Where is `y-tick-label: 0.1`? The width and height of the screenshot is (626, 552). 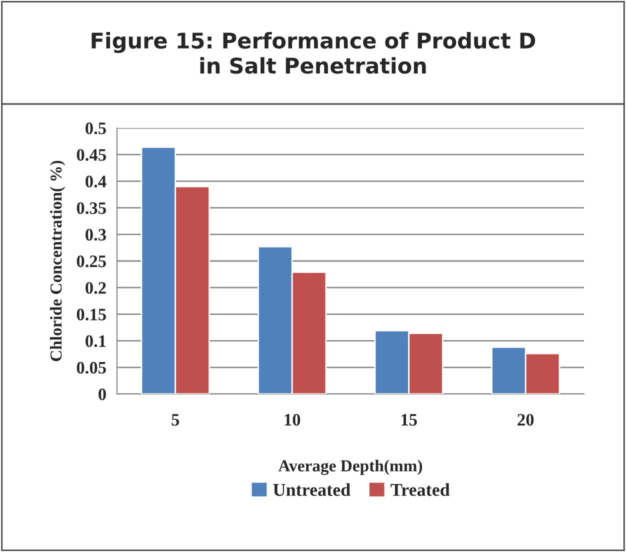 y-tick-label: 0.1 is located at coordinates (96, 341).